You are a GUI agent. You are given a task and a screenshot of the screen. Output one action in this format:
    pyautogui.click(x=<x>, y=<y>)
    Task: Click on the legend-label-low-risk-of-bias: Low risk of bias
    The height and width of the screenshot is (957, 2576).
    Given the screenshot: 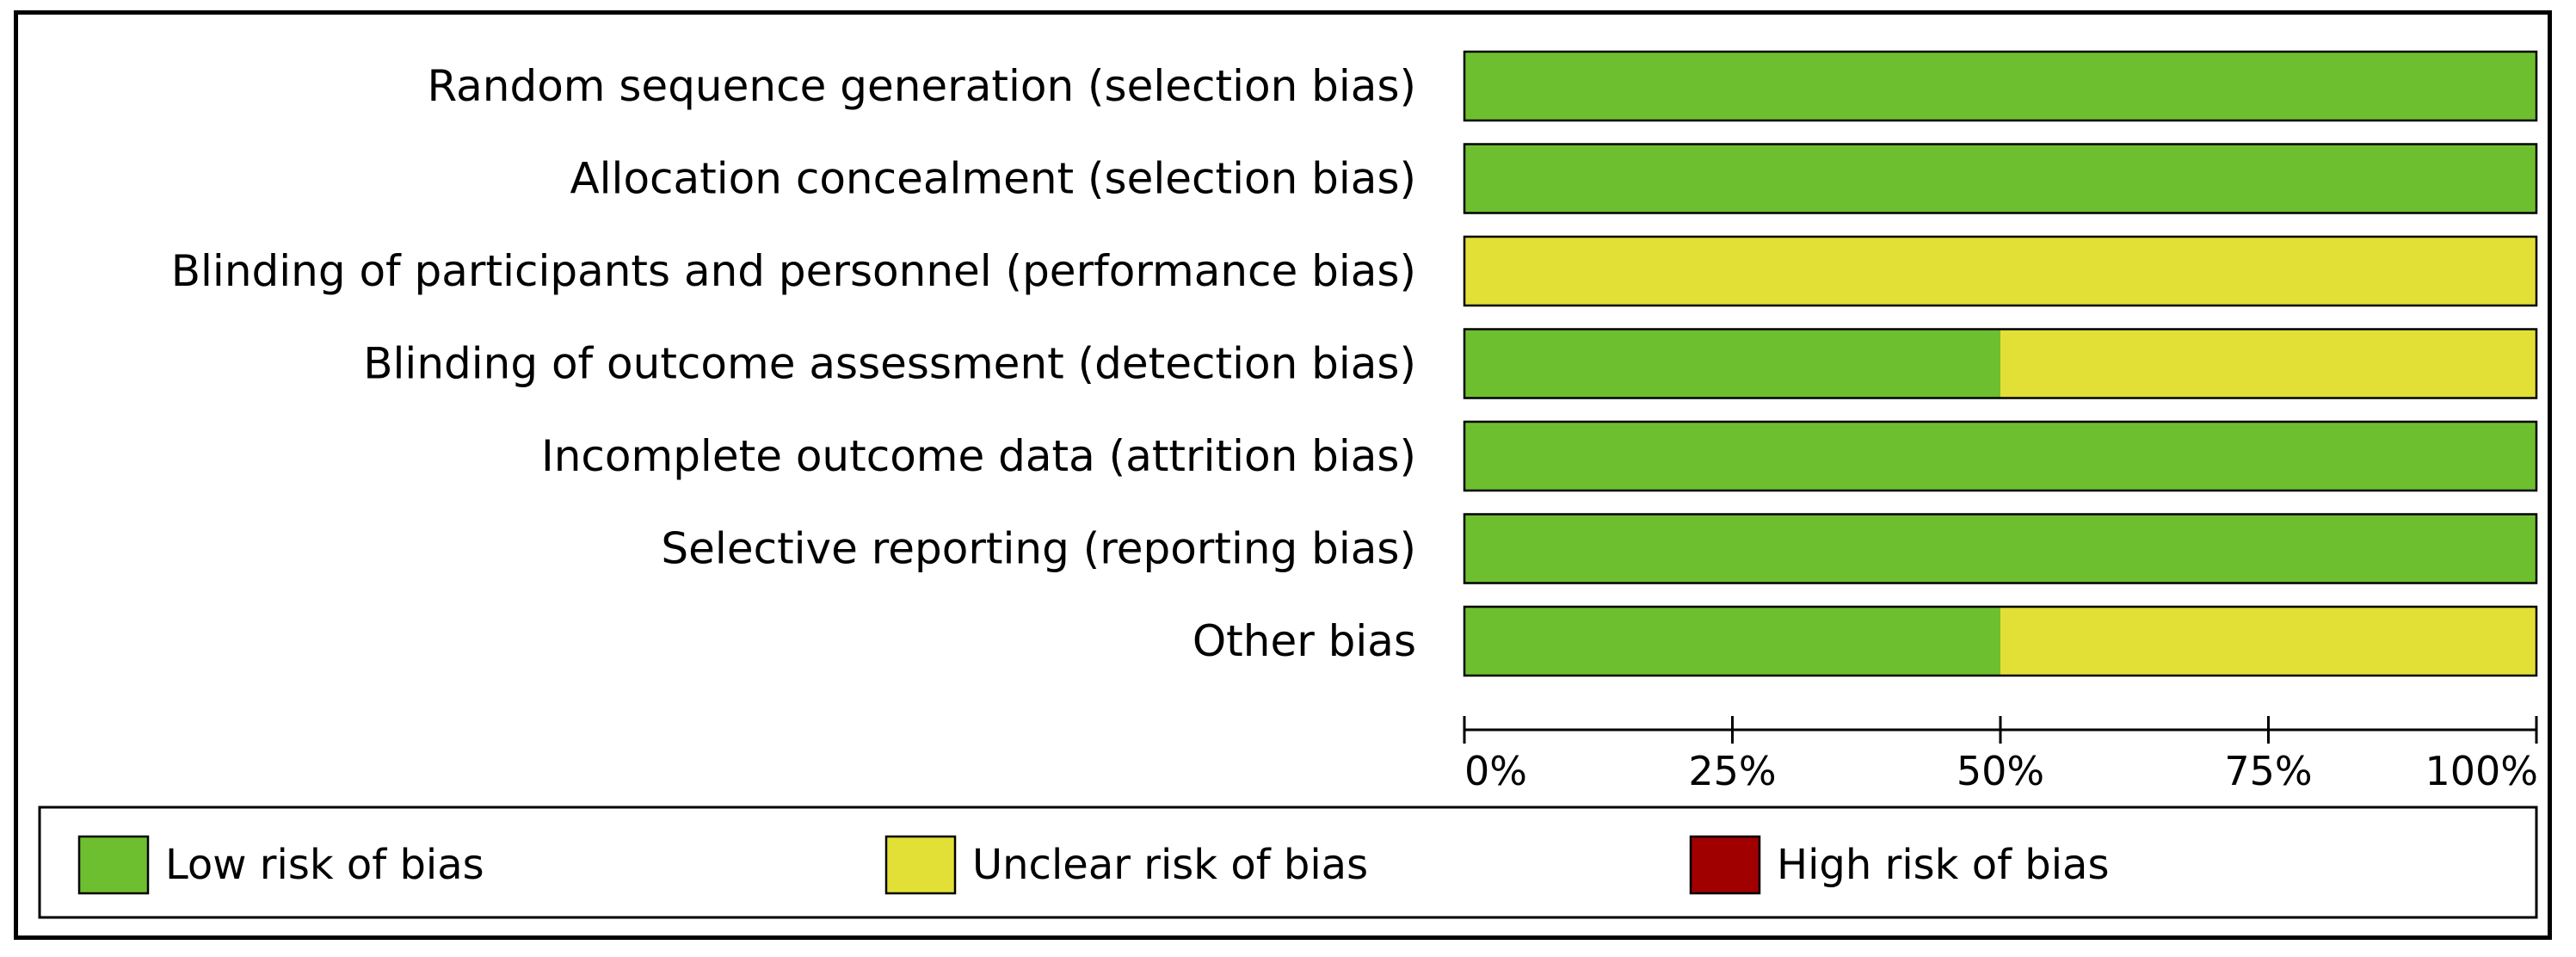 What is the action you would take?
    pyautogui.click(x=324, y=865)
    